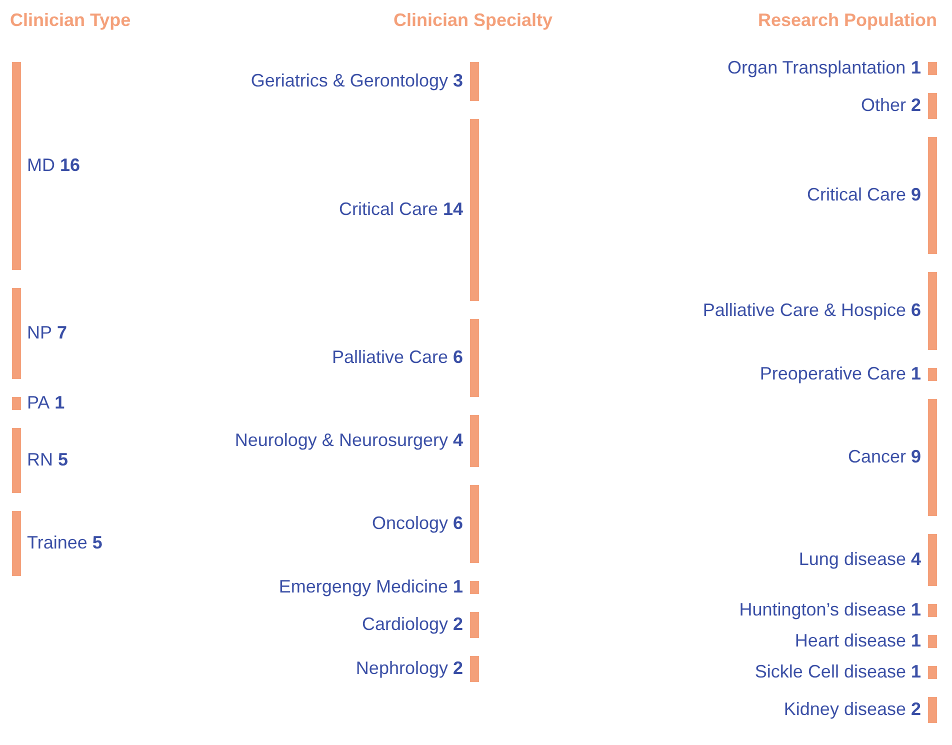 The height and width of the screenshot is (745, 952). What do you see at coordinates (825, 609) in the screenshot?
I see `category-label: Huntington’s disease` at bounding box center [825, 609].